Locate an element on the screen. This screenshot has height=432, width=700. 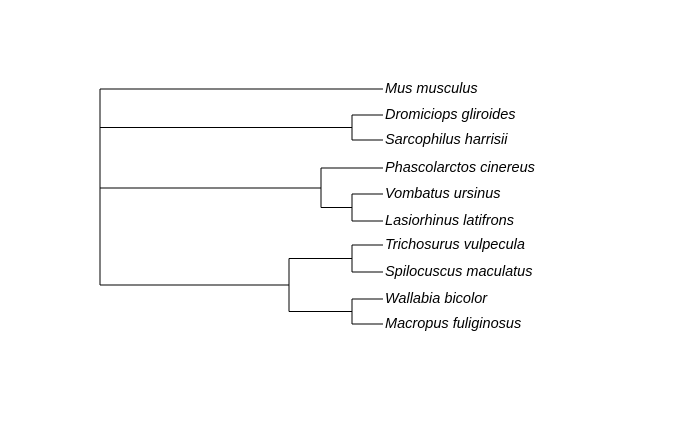
tip-label-vombatus-ursinus: Vombatus ursinus is located at coordinates (443, 194).